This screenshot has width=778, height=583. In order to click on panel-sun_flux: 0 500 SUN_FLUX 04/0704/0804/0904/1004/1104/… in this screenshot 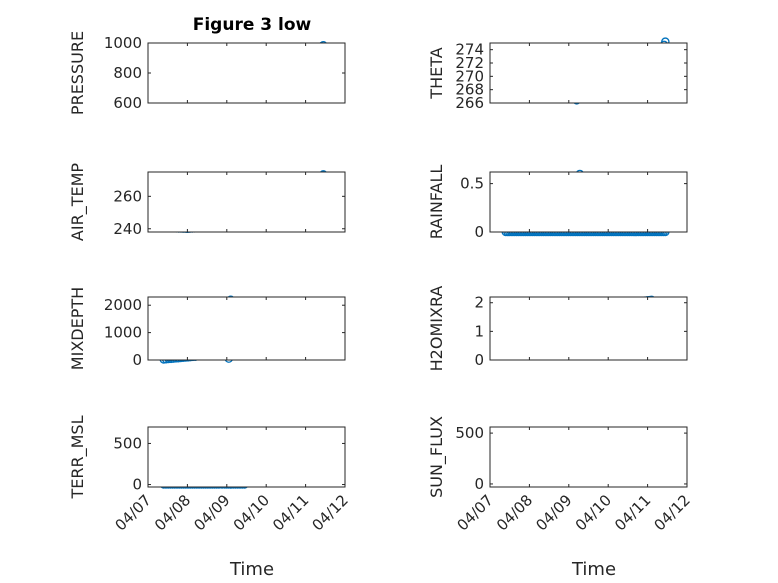, I will do `click(560, 475)`.